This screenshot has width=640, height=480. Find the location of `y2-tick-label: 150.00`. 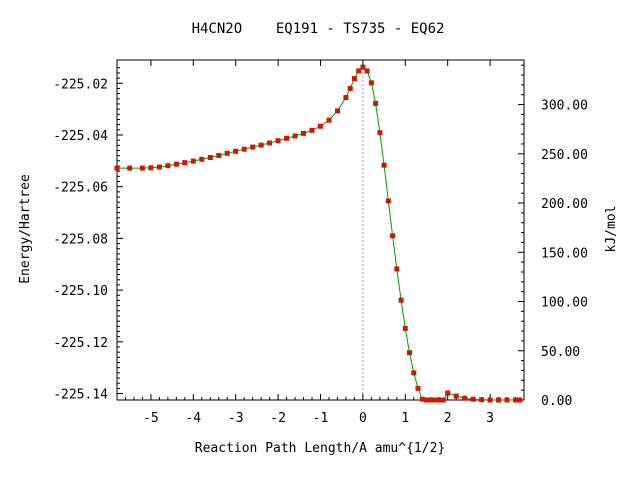

y2-tick-label: 150.00 is located at coordinates (564, 253).